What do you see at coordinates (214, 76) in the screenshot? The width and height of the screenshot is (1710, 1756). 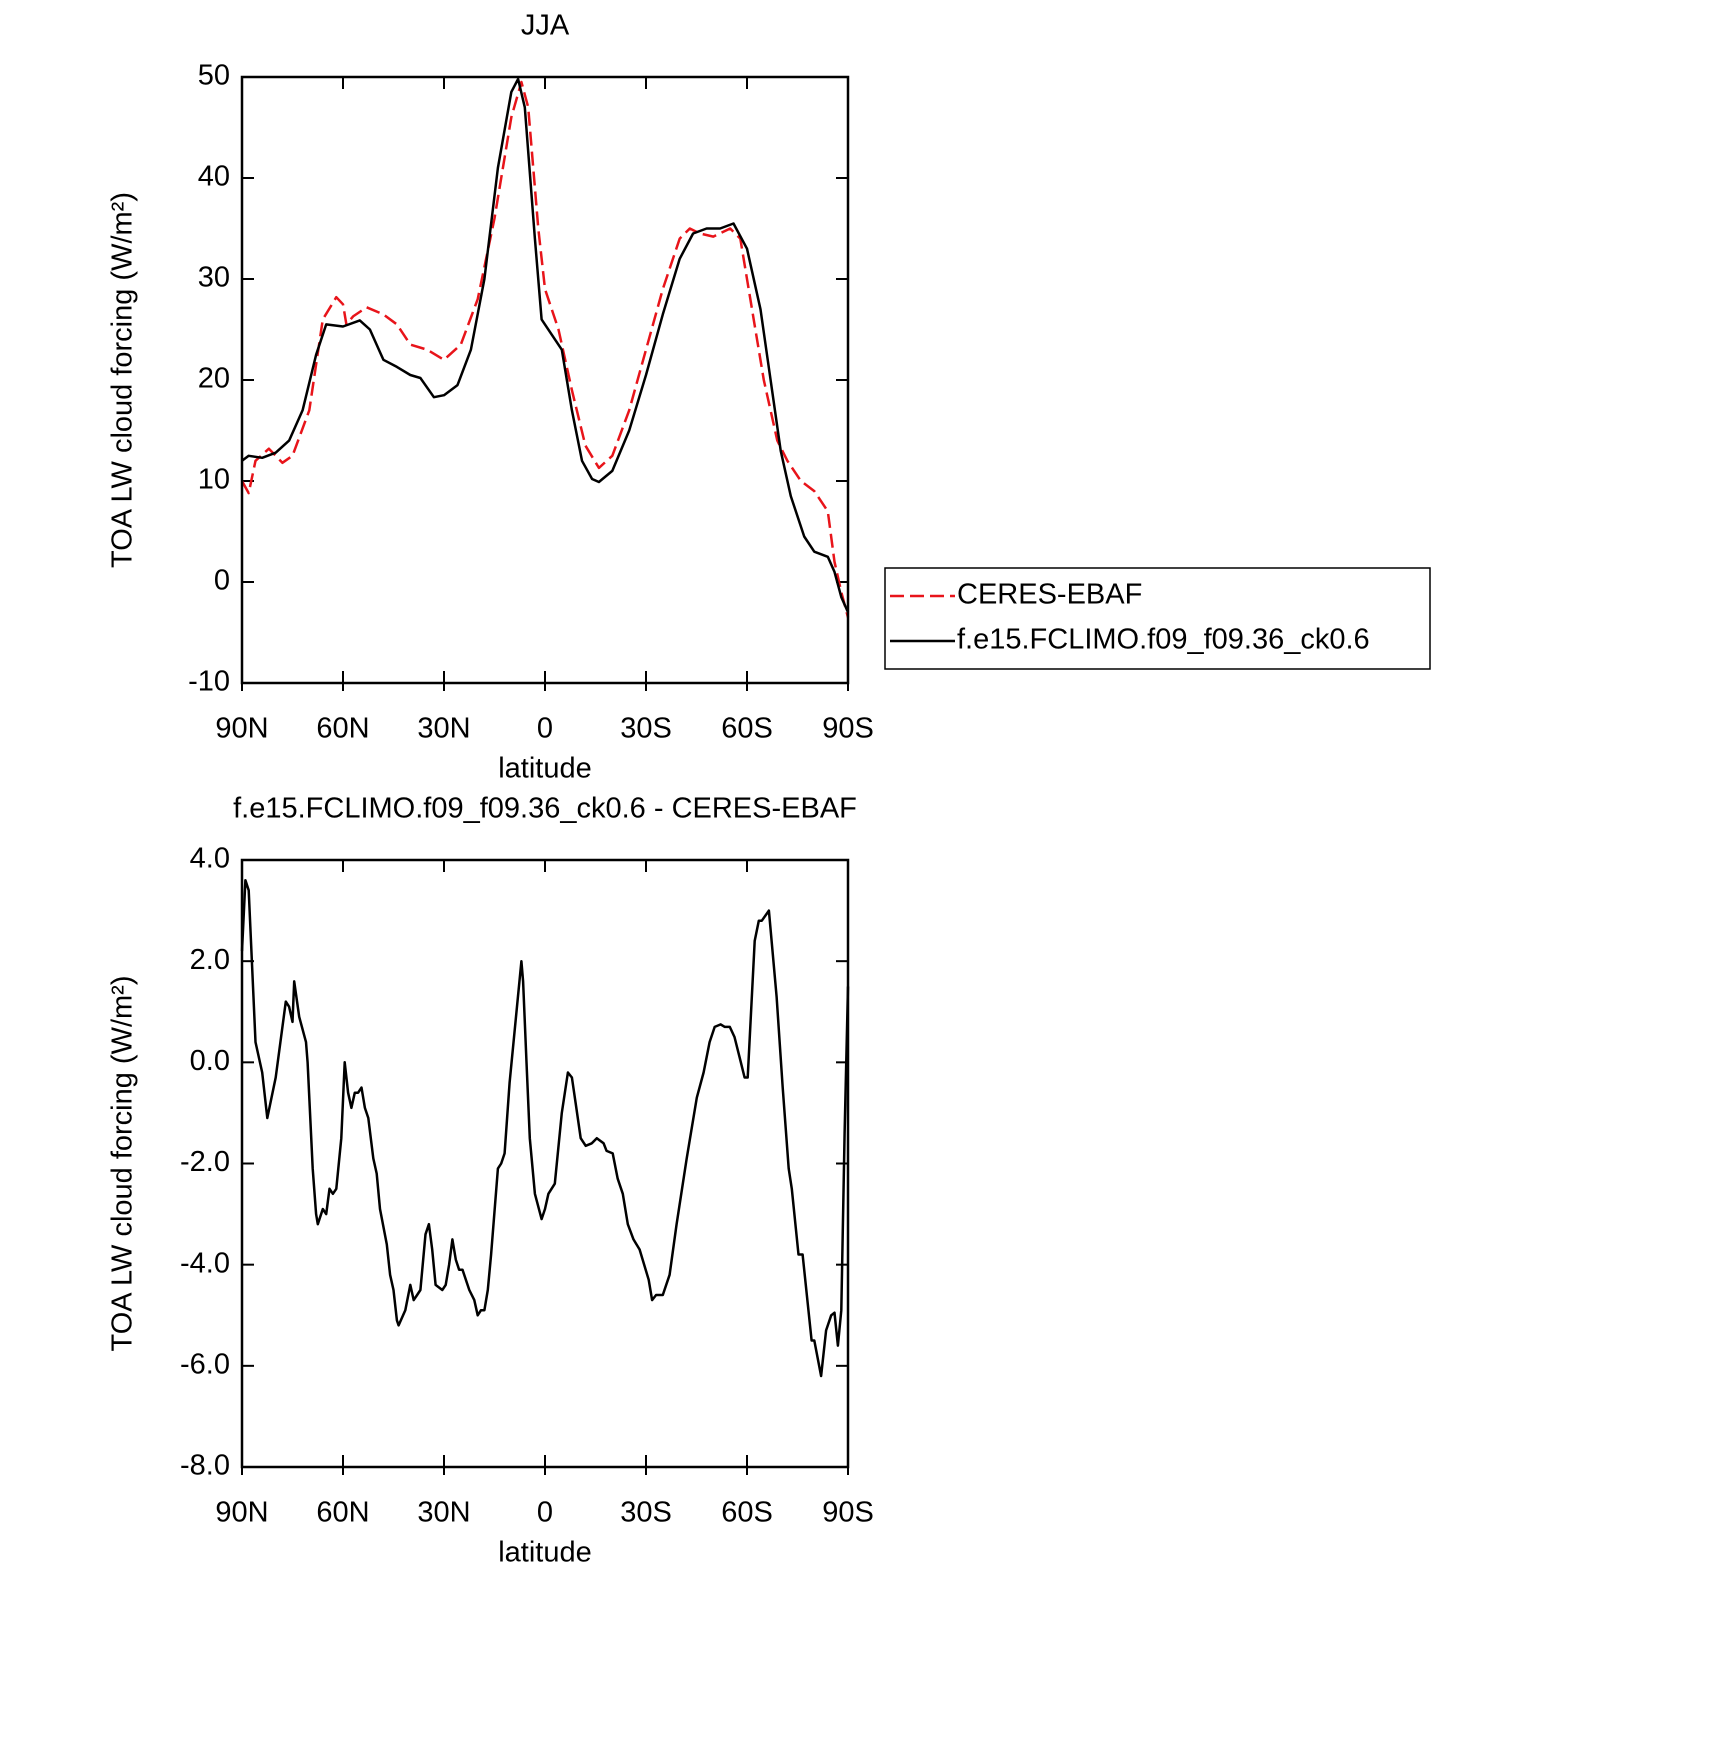 I see `y-tick-label: 50` at bounding box center [214, 76].